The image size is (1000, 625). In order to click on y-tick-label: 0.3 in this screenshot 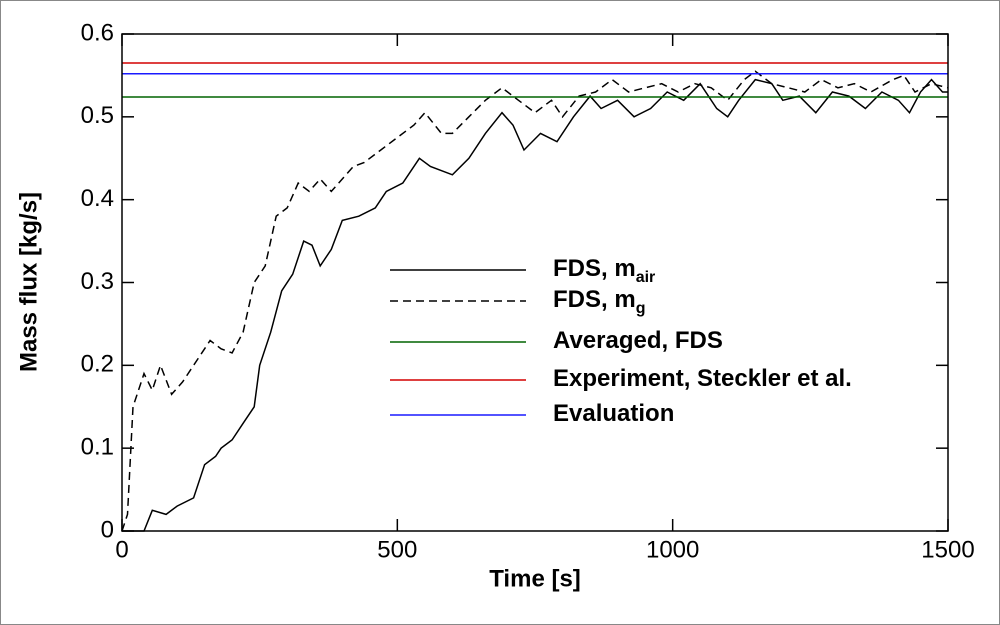, I will do `click(97, 281)`.